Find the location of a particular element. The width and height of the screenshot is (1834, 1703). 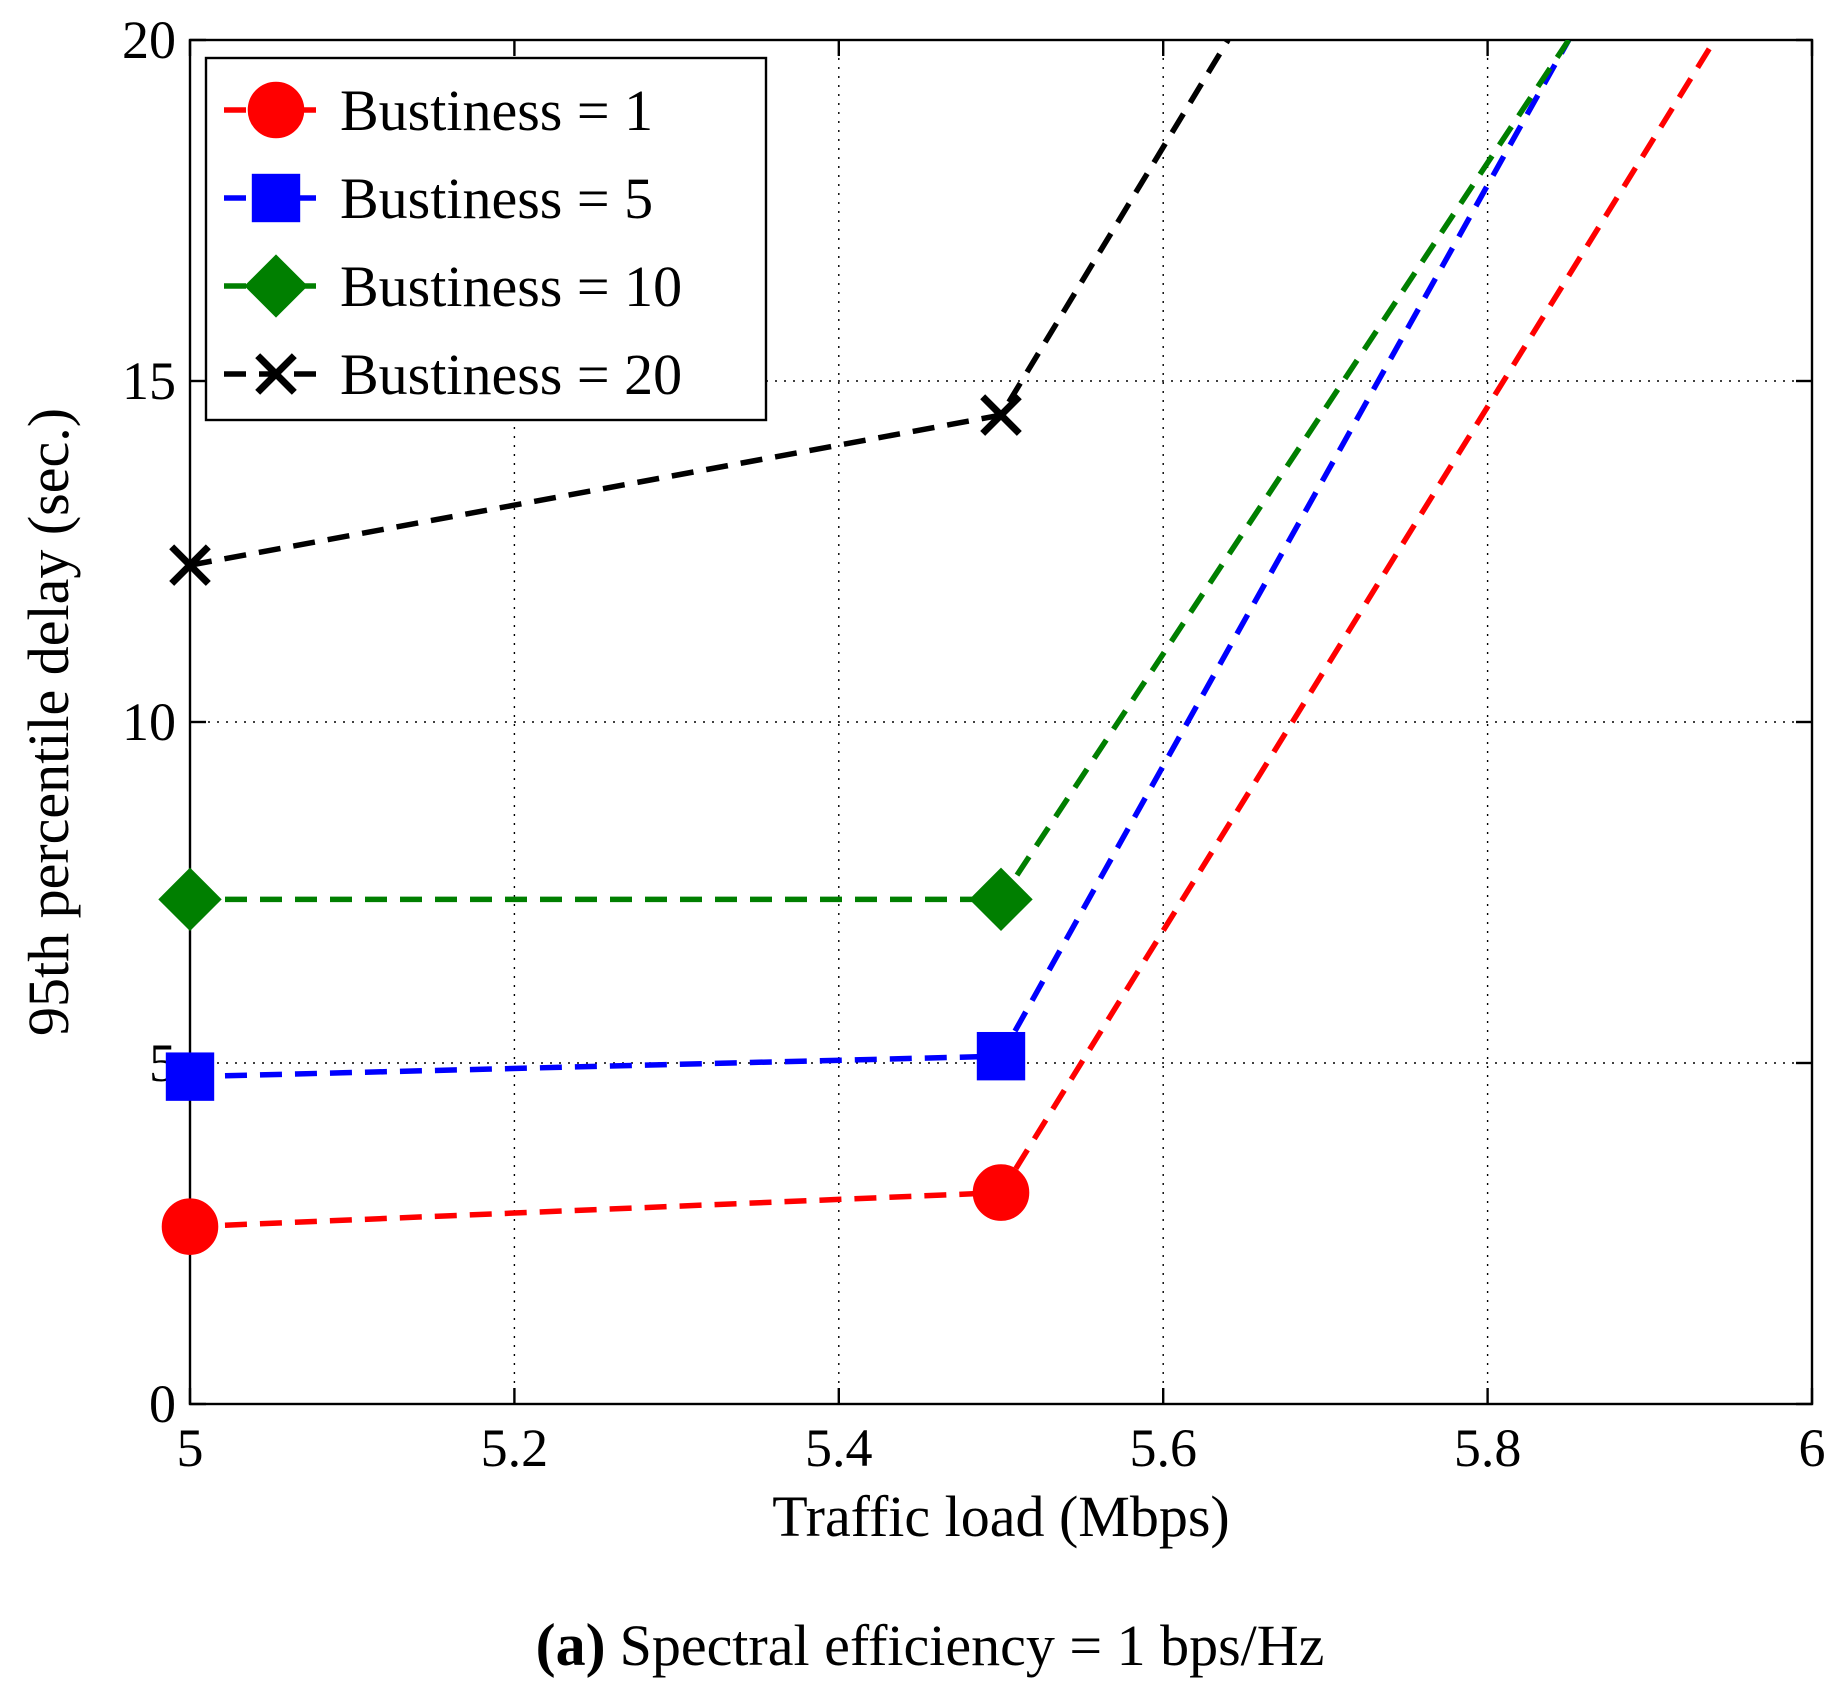

y-tick-label: 0 is located at coordinates (162, 1404).